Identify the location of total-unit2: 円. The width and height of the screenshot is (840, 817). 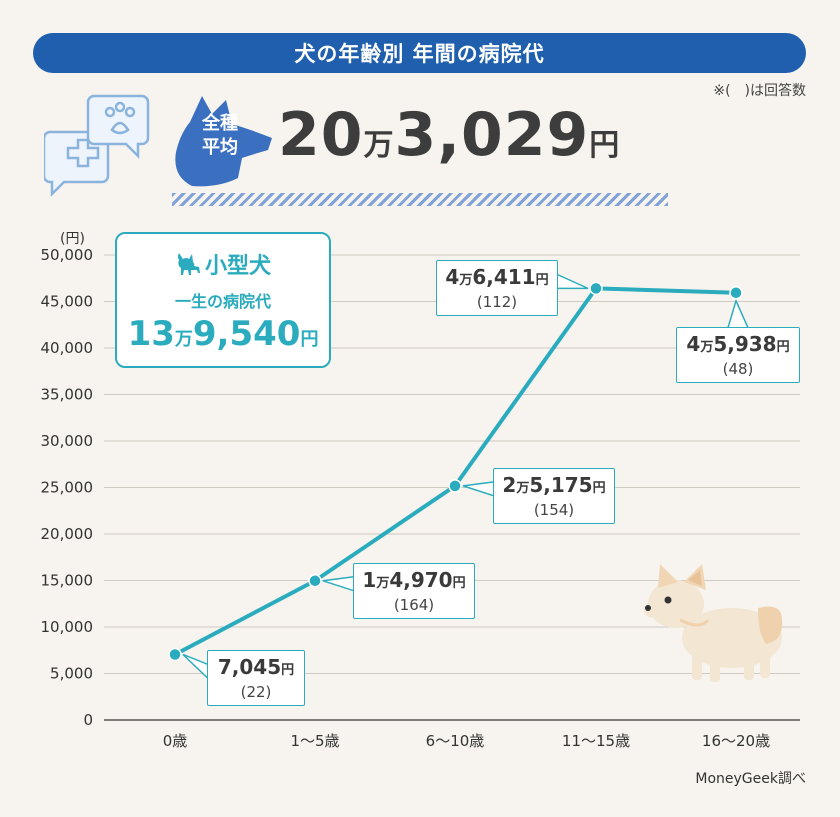
(605, 145).